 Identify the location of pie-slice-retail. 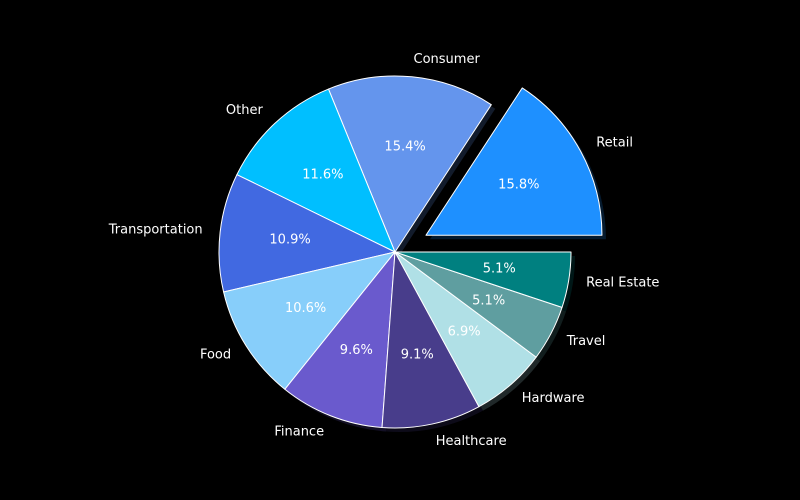
(514, 161).